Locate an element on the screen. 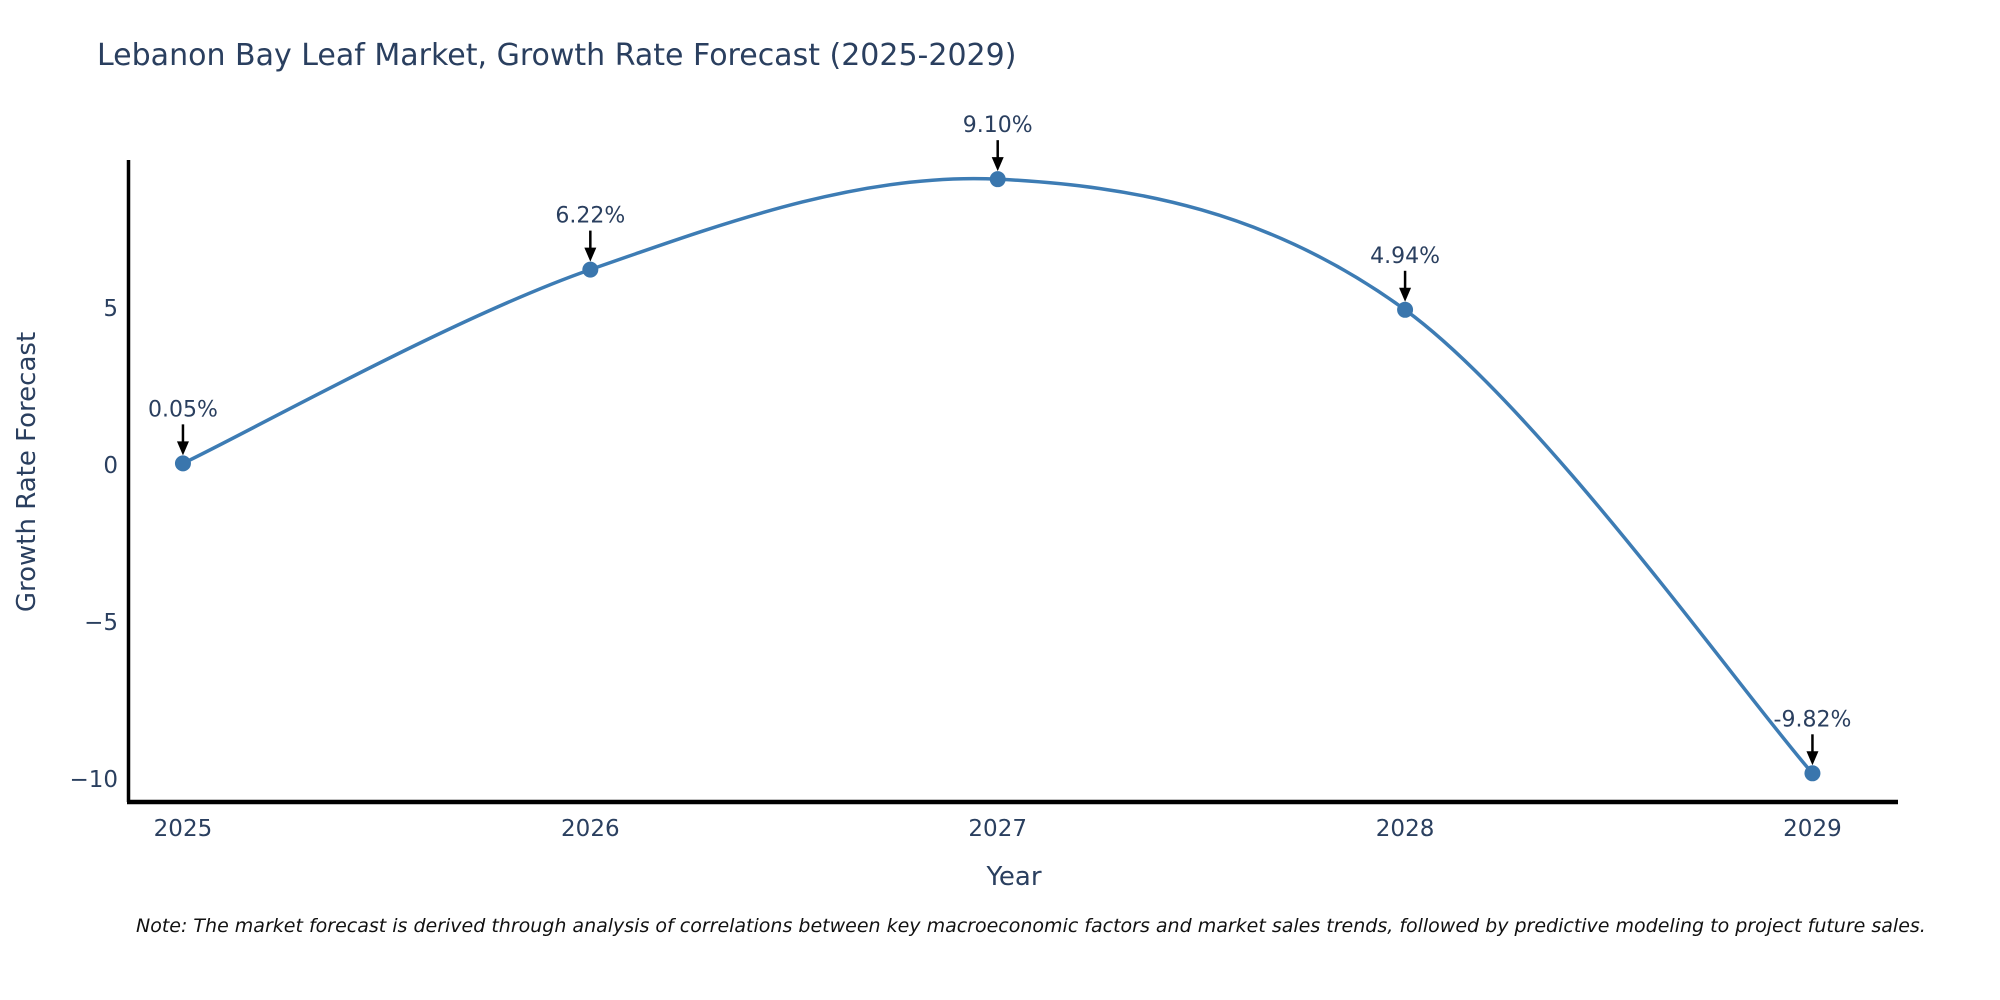 This screenshot has height=1000, width=2000. annotation-label: 6.22% is located at coordinates (590, 216).